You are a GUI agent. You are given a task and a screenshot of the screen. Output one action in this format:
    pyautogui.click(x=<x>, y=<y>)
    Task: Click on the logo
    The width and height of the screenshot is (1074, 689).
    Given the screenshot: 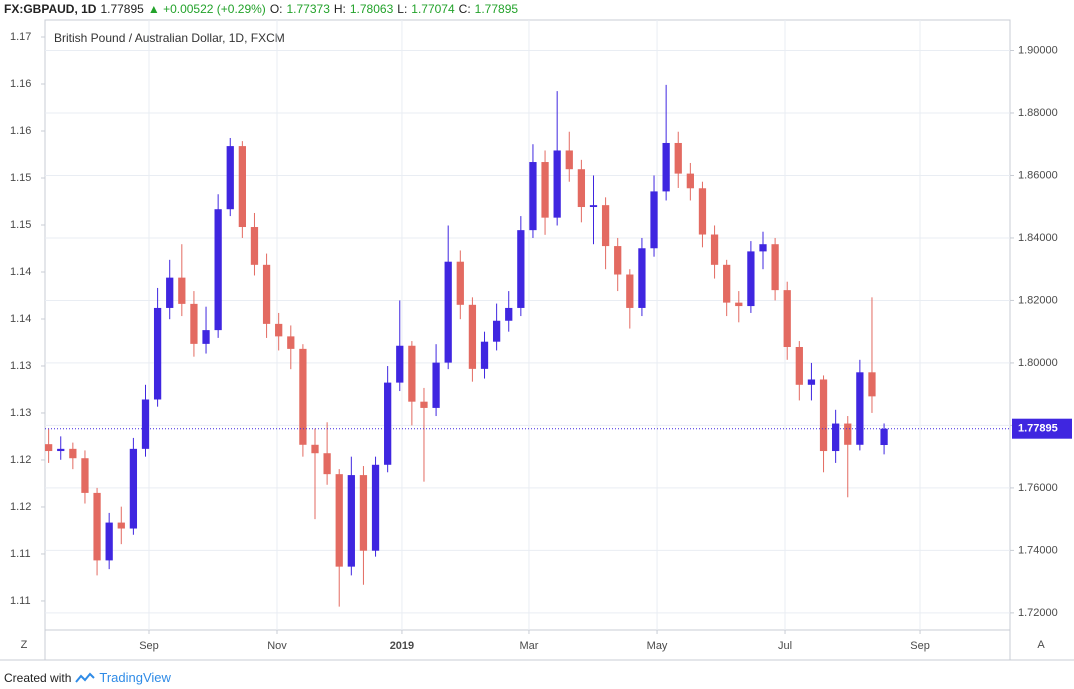 What is the action you would take?
    pyautogui.click(x=85, y=677)
    